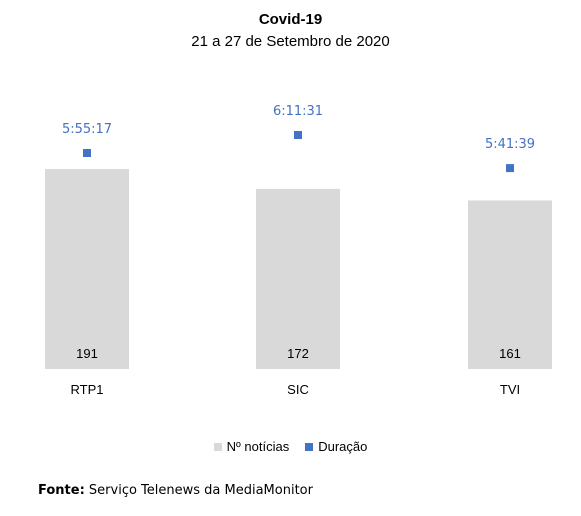  What do you see at coordinates (87, 129) in the screenshot?
I see `duration-label-rtp1: 5:55:17` at bounding box center [87, 129].